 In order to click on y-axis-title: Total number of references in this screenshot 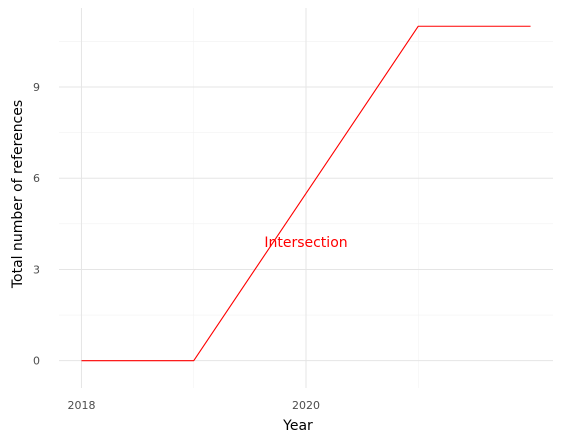, I will do `click(18, 194)`.